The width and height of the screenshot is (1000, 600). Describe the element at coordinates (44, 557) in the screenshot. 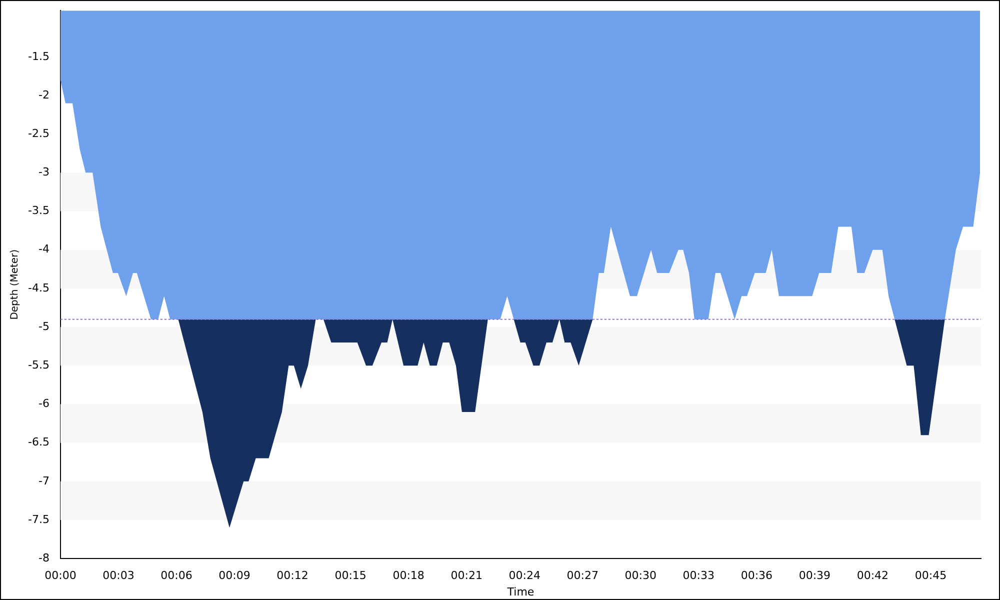

I see `y-tick-label: -8` at that location.